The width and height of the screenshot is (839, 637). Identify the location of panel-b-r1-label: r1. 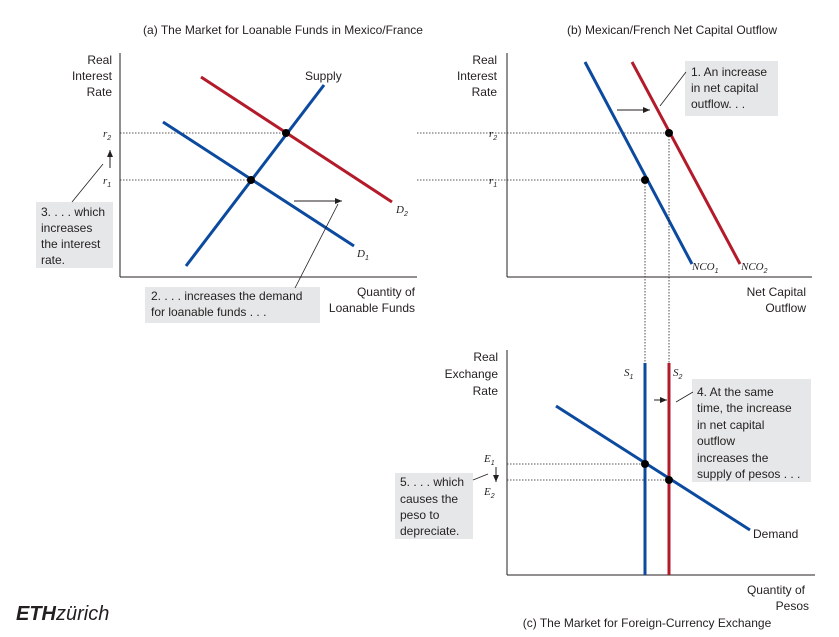
(493, 182).